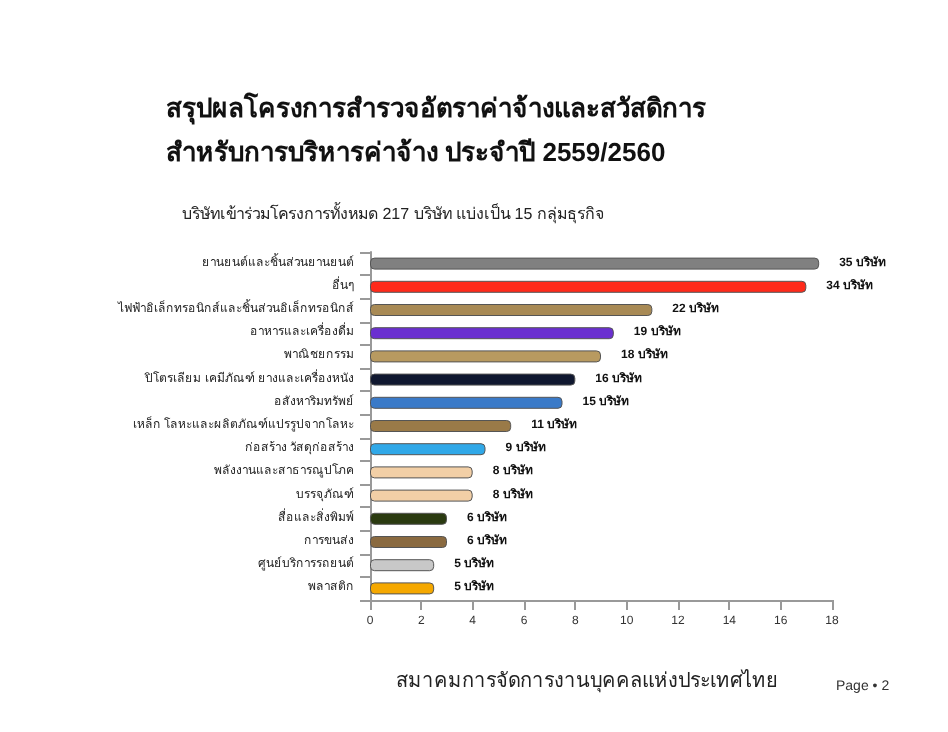  I want to click on chart-title: สรุปผลโครงการสำรวจอัตราค่าจ้างและสวัสดิการ สำหรับการบริหารค่าจ้าง ประจำปี 2559/2560, so click(436, 129).